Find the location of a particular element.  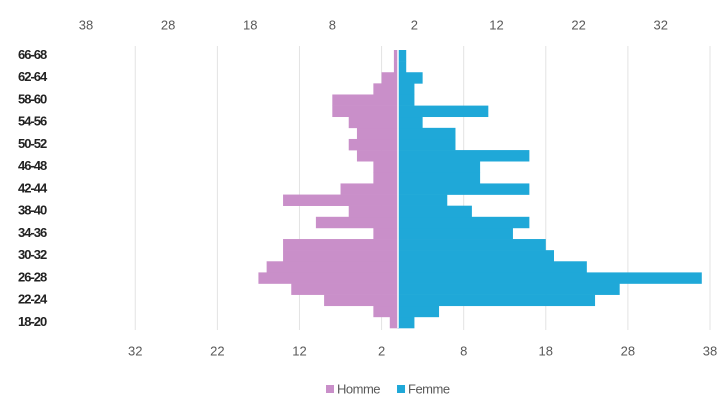

y-tick-label: 46-48 is located at coordinates (32, 165).